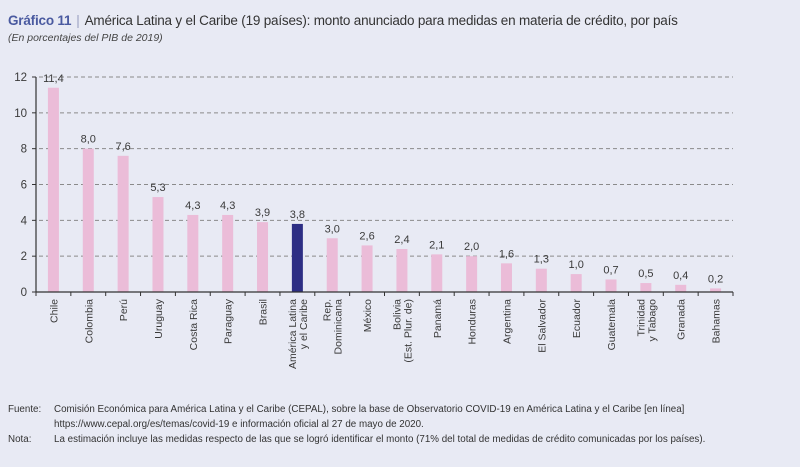 This screenshot has width=800, height=467. I want to click on x-tick-label-line: (Est. Plur. de), so click(408, 331).